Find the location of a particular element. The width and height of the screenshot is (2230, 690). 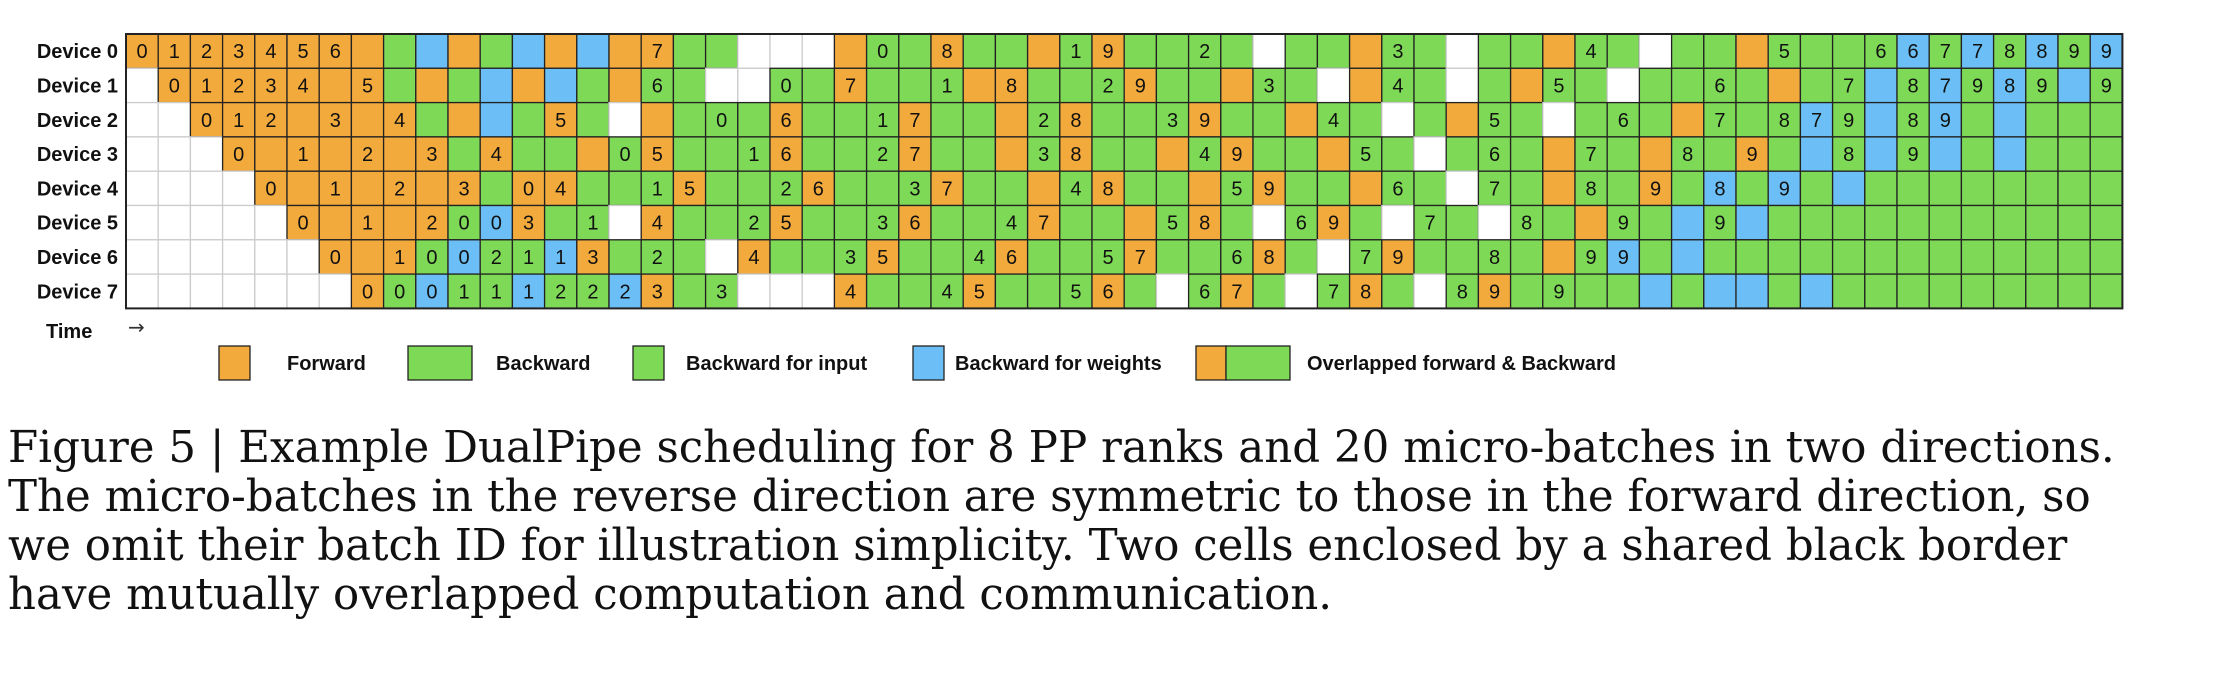

device-label: Device 4 is located at coordinates (78, 189).